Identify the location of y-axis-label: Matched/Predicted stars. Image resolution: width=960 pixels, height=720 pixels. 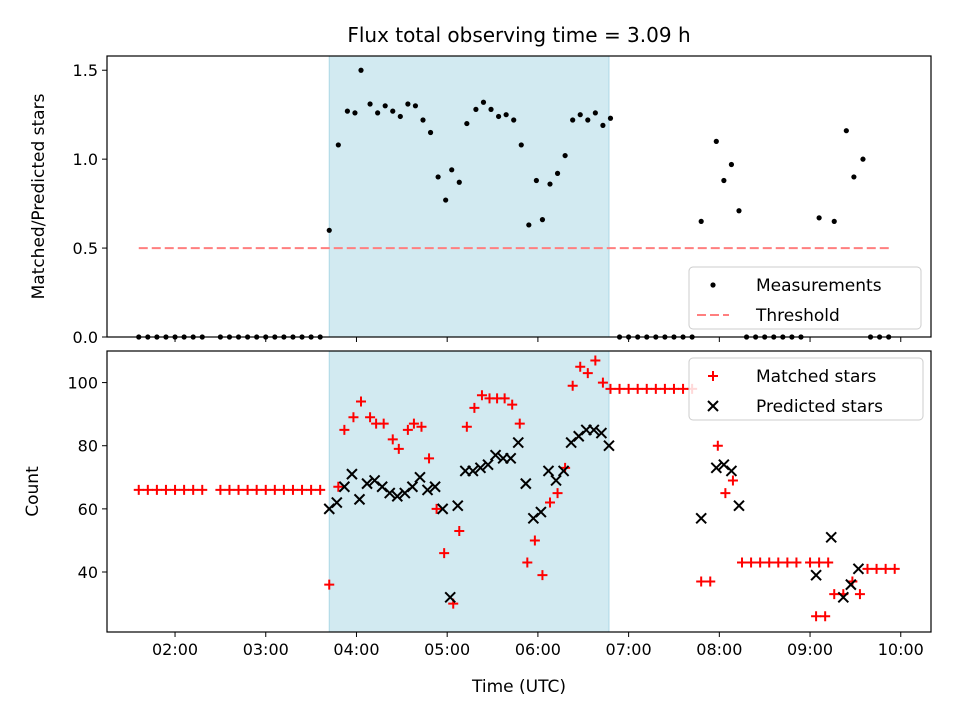
(39, 196).